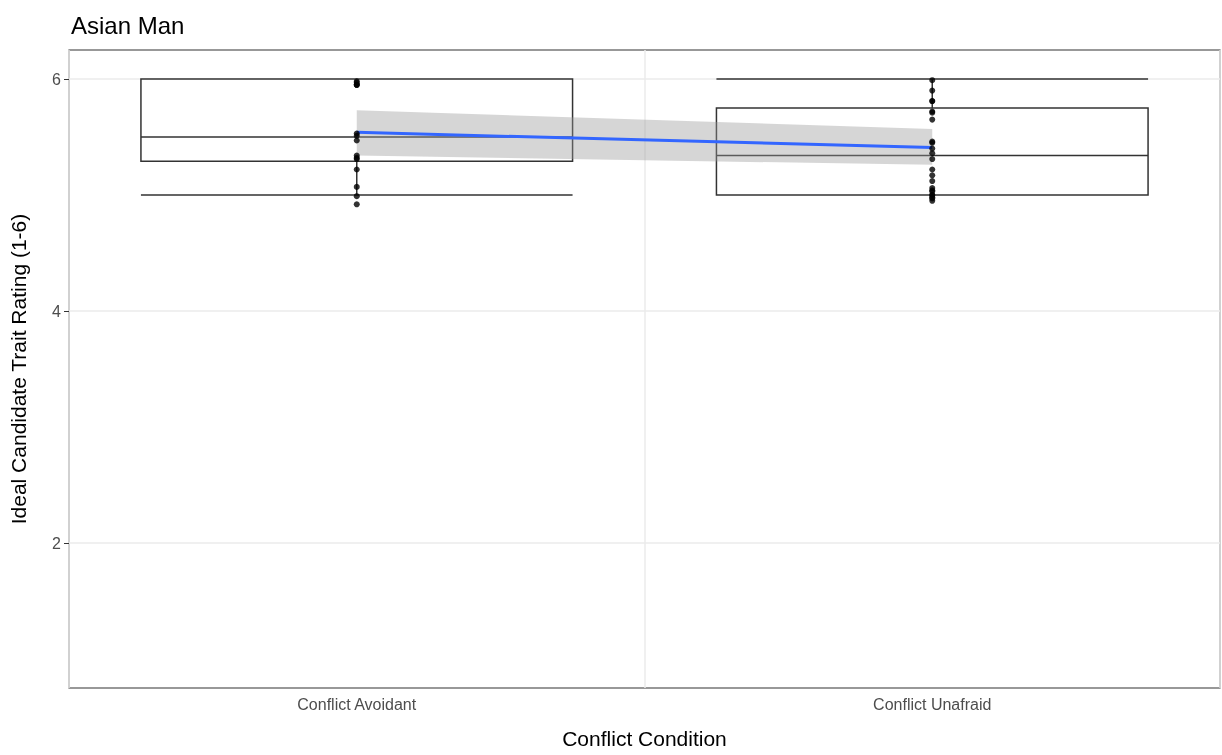  I want to click on y-tick-label: 4, so click(57, 311).